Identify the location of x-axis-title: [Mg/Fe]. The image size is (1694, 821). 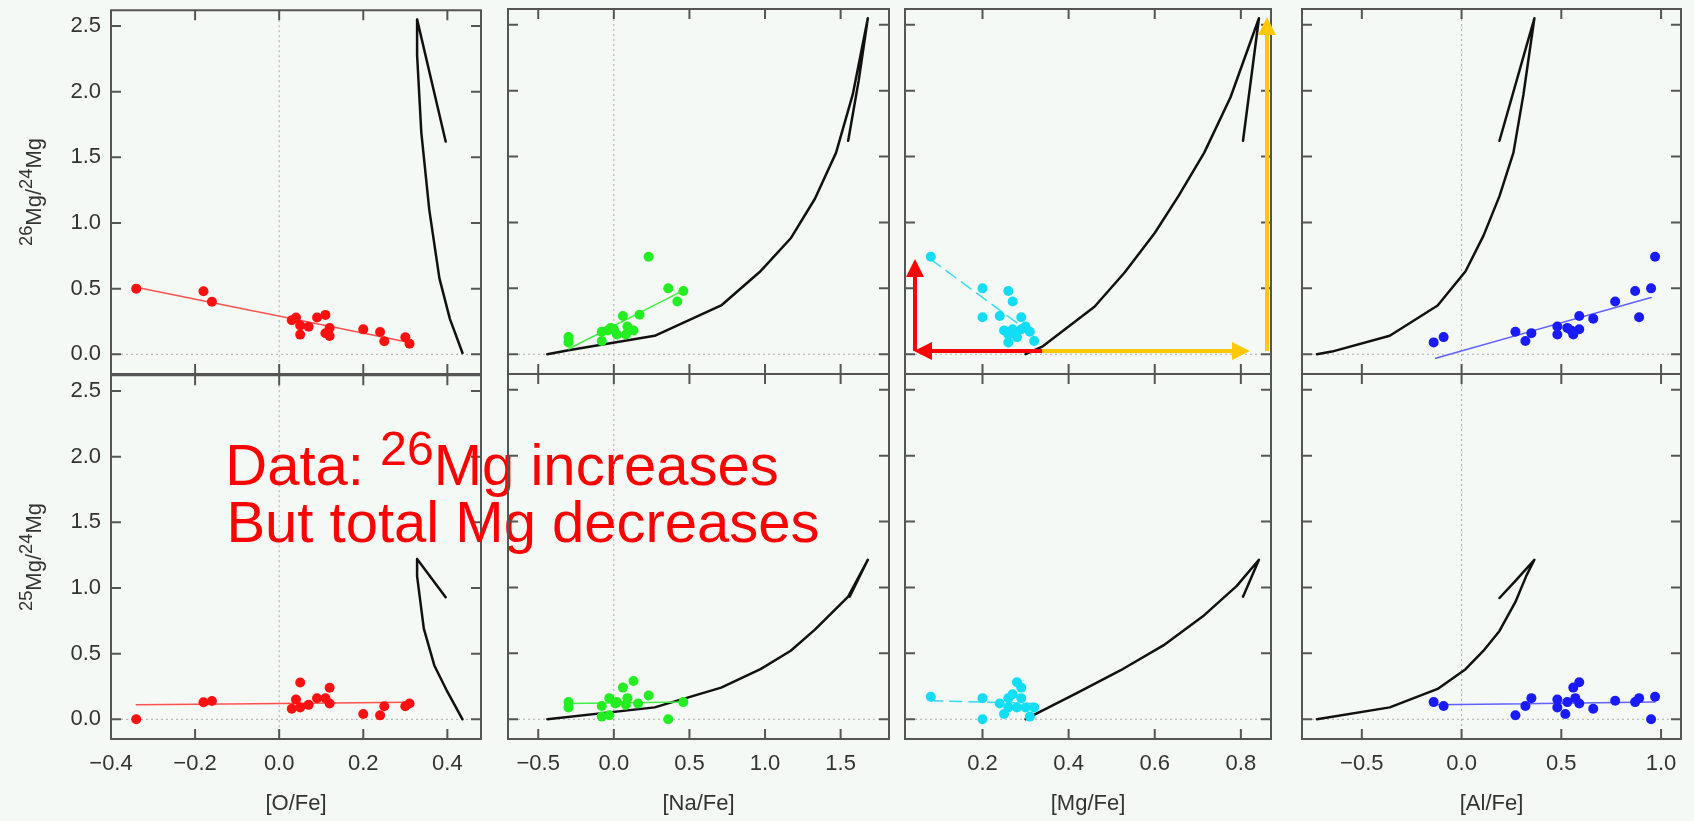
(1088, 802).